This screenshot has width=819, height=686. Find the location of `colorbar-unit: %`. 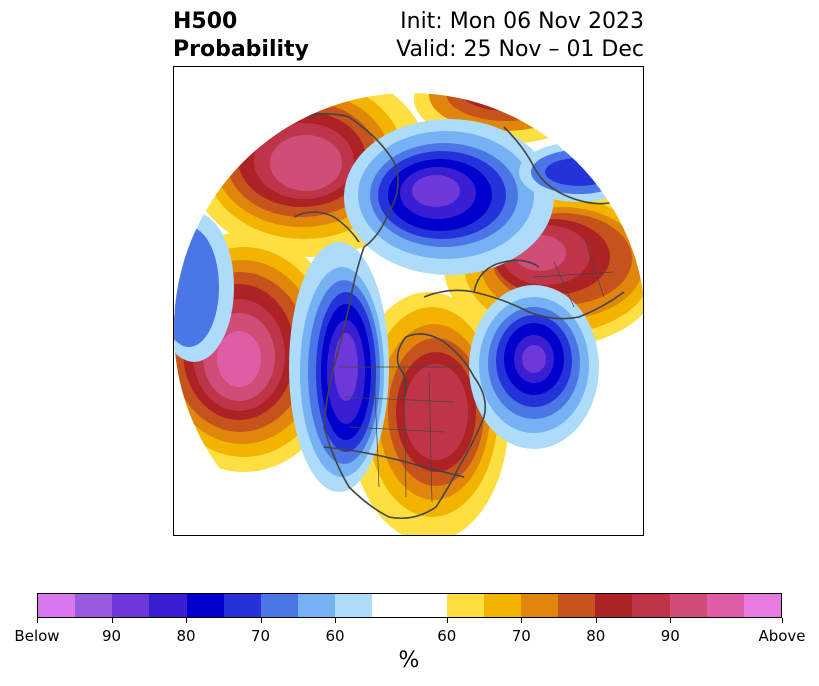

colorbar-unit: % is located at coordinates (409, 660).